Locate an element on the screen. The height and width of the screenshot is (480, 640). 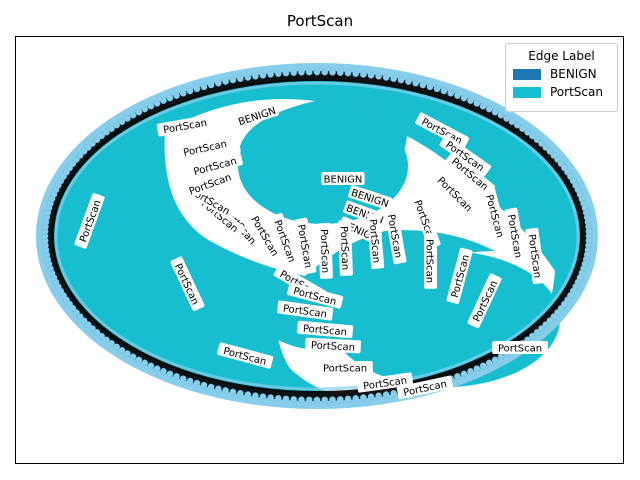
legend-item-benign: BENIGN is located at coordinates (565, 74).